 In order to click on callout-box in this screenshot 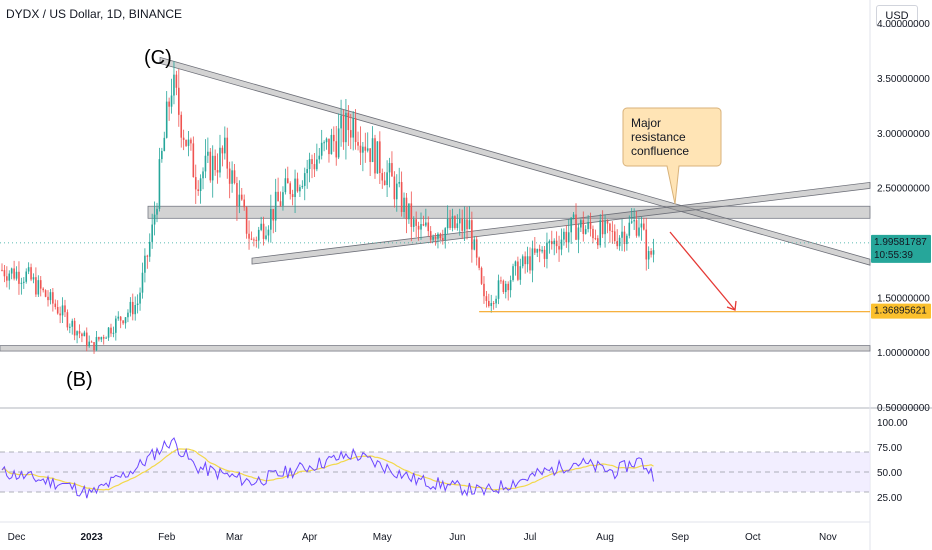, I will do `click(672, 156)`.